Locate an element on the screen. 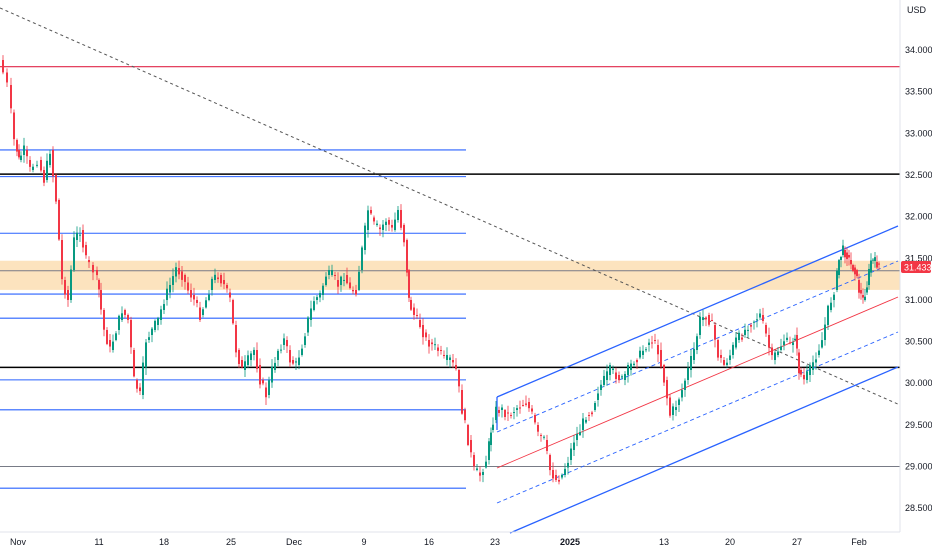 This screenshot has width=932, height=550. time-tick-label: Feb is located at coordinates (859, 542).